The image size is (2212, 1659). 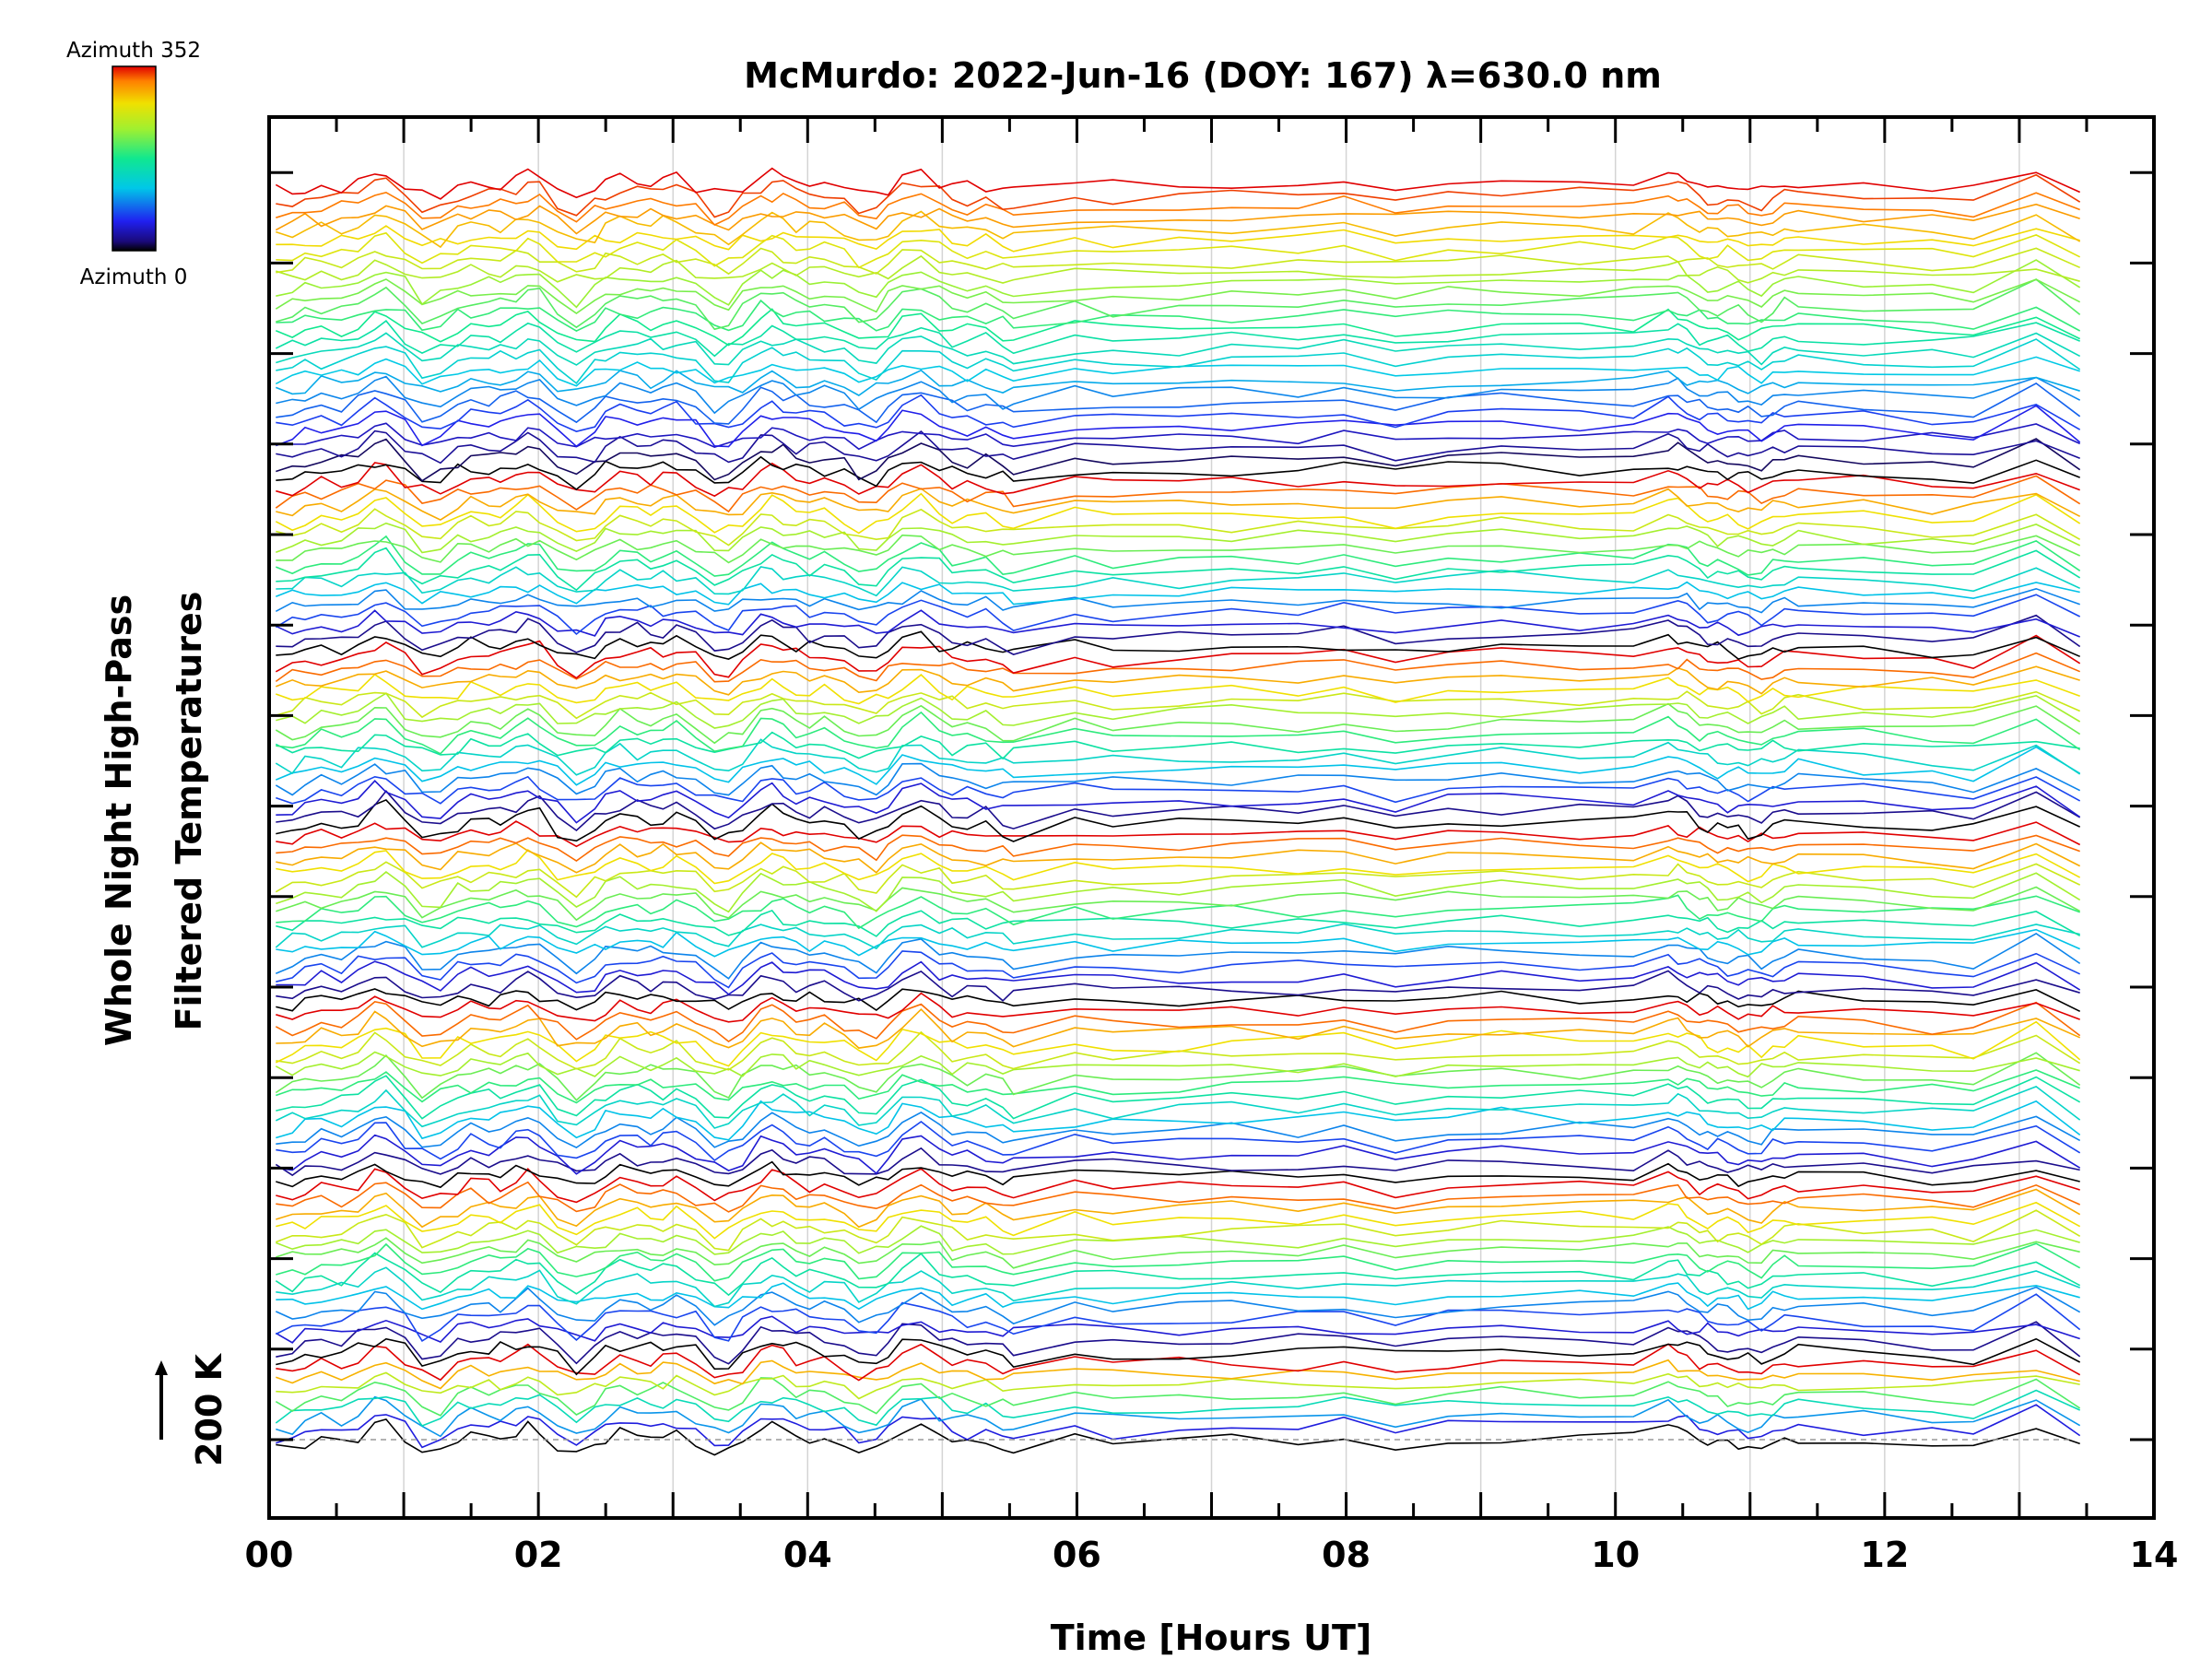 What do you see at coordinates (538, 1555) in the screenshot?
I see `x-tick-label: 02` at bounding box center [538, 1555].